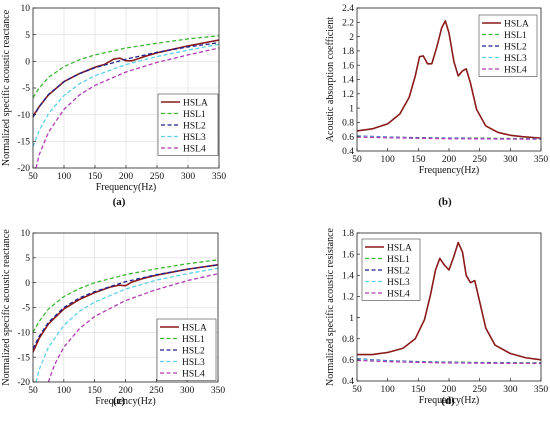  What do you see at coordinates (27, 259) in the screenshot?
I see `y-tick-label: 5` at bounding box center [27, 259].